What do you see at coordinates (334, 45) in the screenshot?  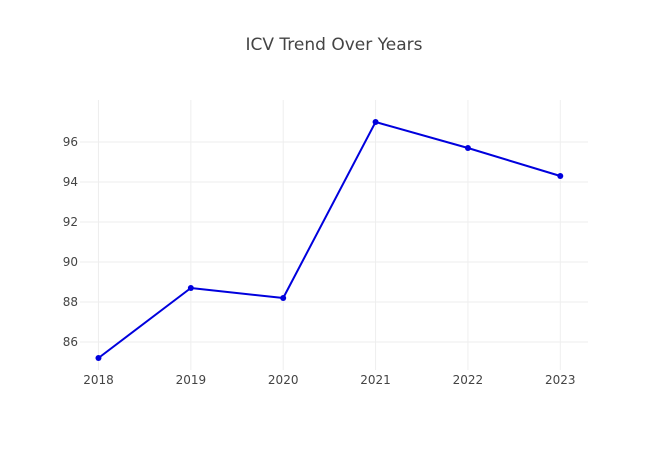 I see `chart-title: ICV Trend Over Years` at bounding box center [334, 45].